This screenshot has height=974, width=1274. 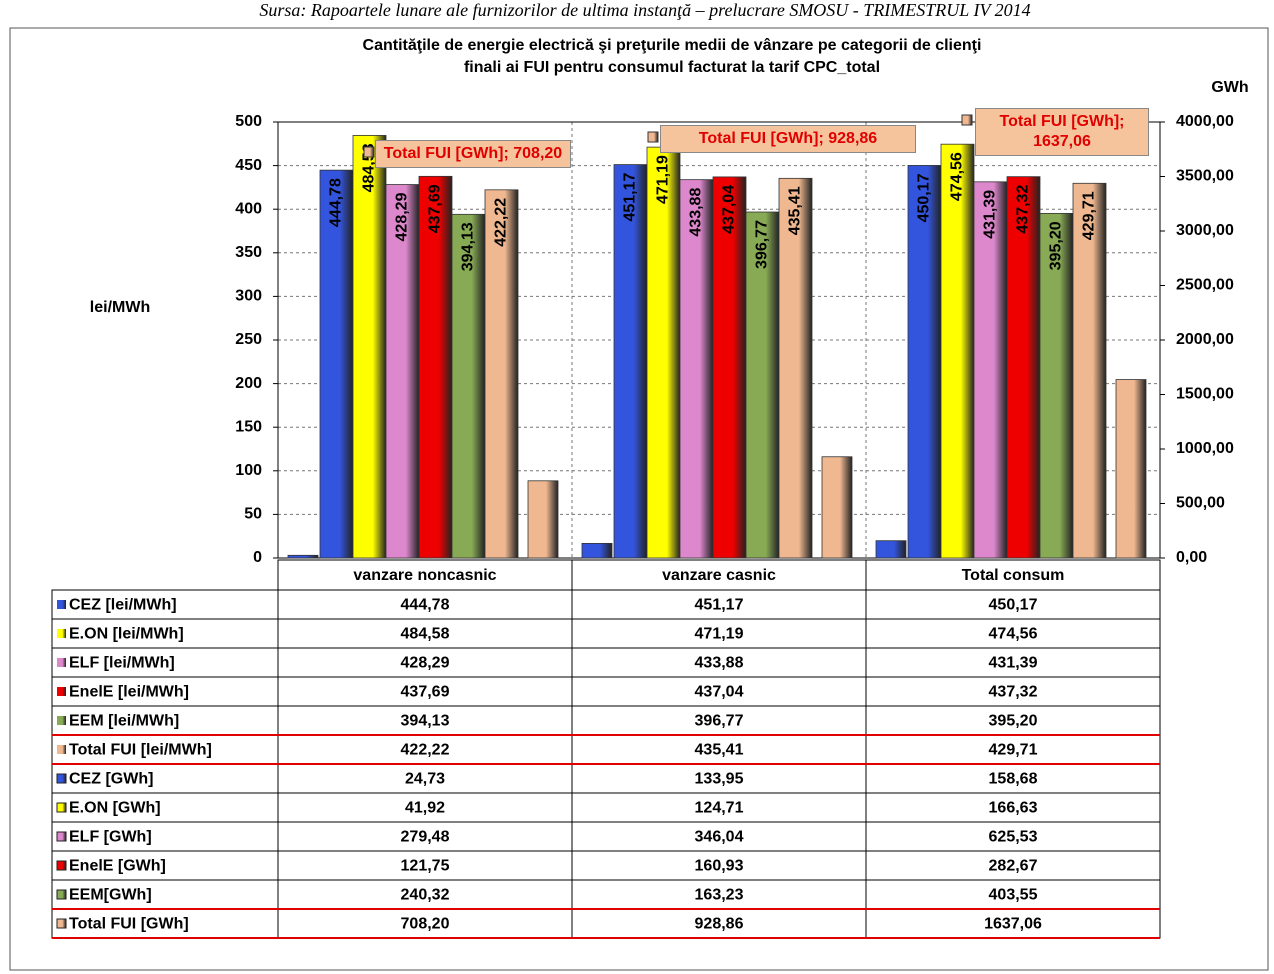 What do you see at coordinates (719, 895) in the screenshot?
I see `table-value: 163,23` at bounding box center [719, 895].